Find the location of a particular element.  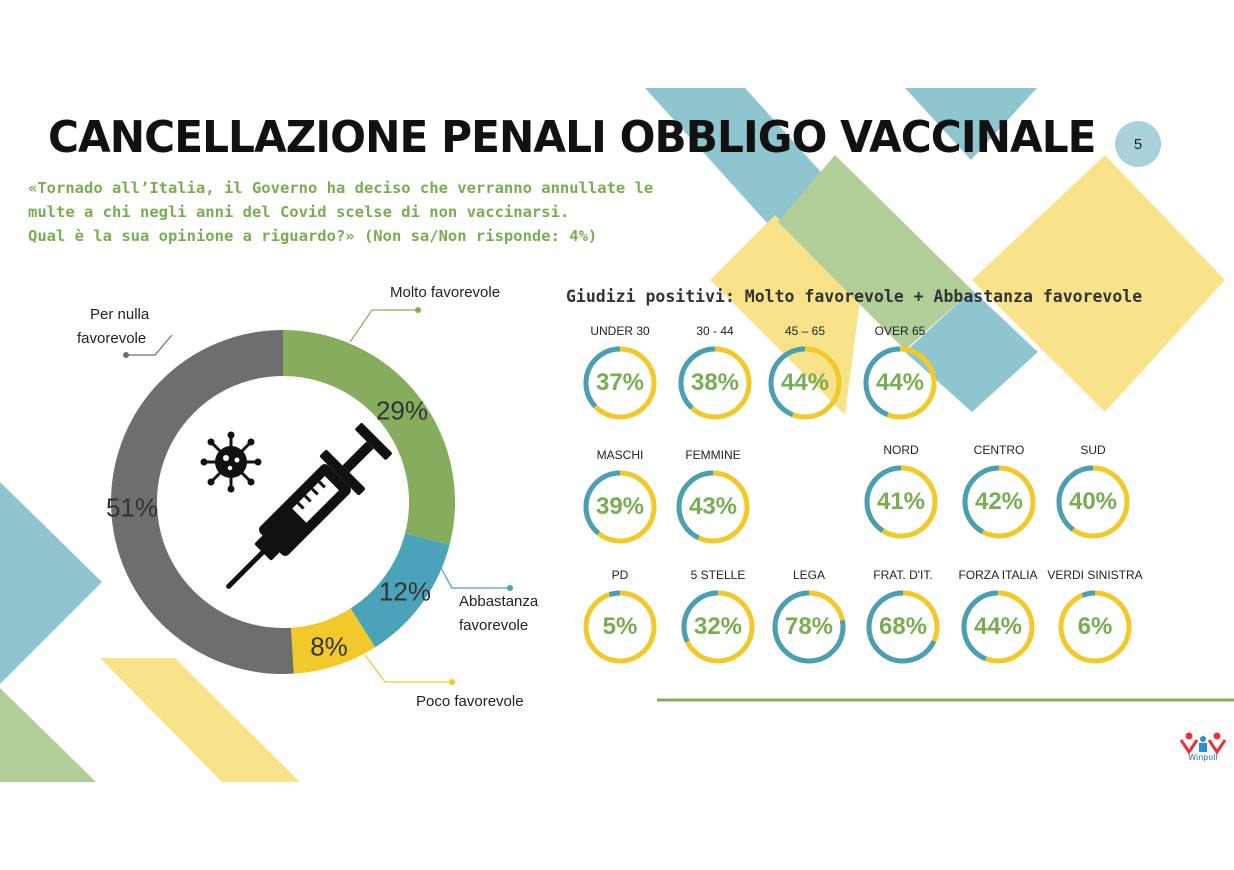

svg-text: Winpoll is located at coordinates (1202, 757).